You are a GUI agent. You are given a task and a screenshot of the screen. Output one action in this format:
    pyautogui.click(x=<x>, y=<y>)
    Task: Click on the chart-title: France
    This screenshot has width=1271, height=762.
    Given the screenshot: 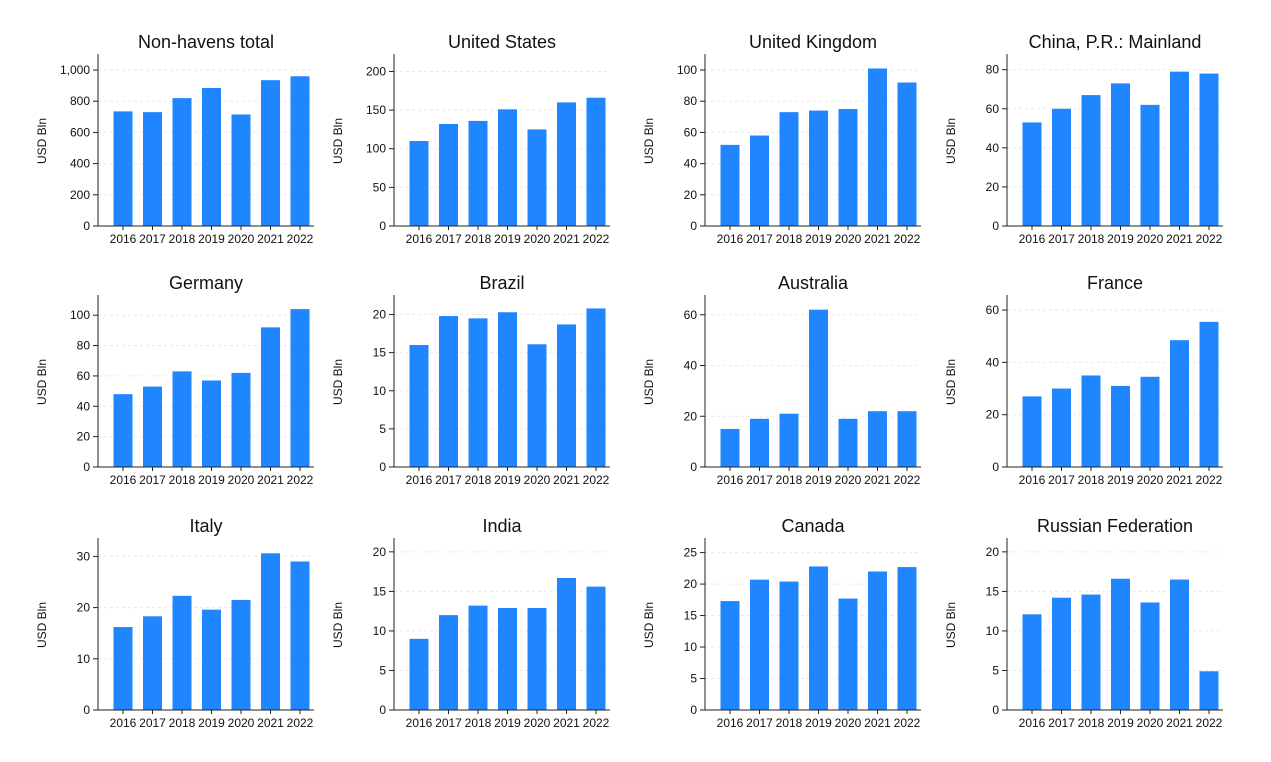 What is the action you would take?
    pyautogui.click(x=1115, y=283)
    